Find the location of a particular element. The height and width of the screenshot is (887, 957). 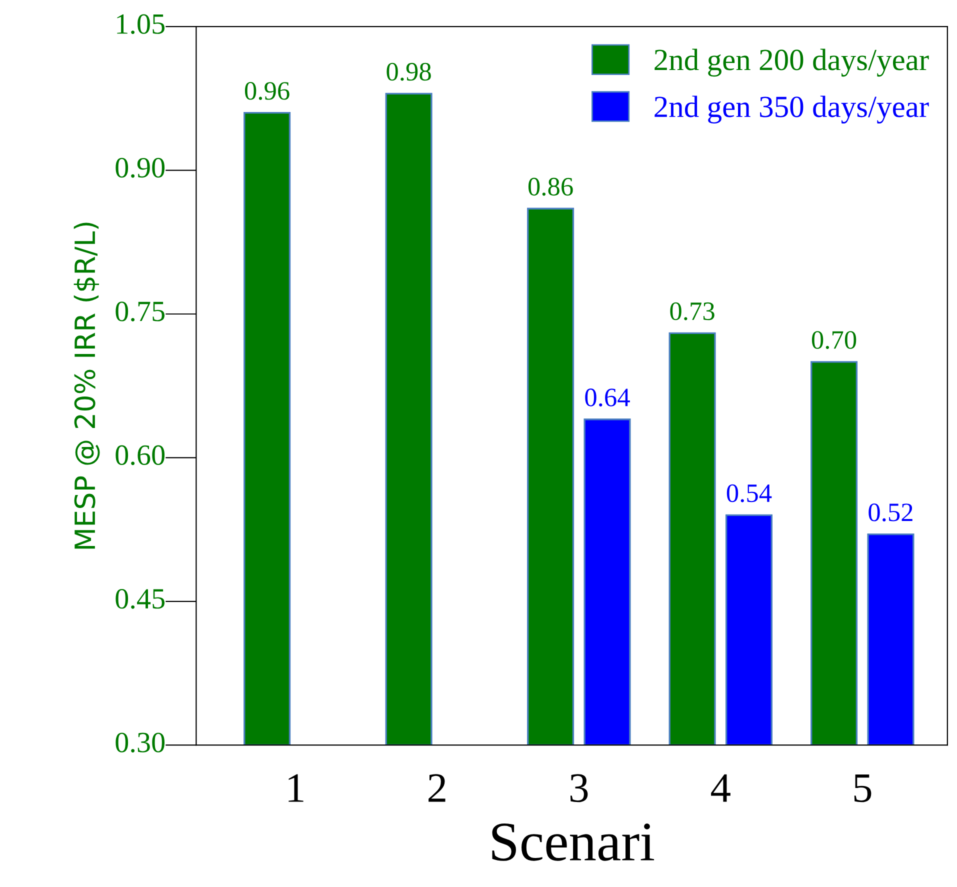

data-label: 0.64 is located at coordinates (607, 397).